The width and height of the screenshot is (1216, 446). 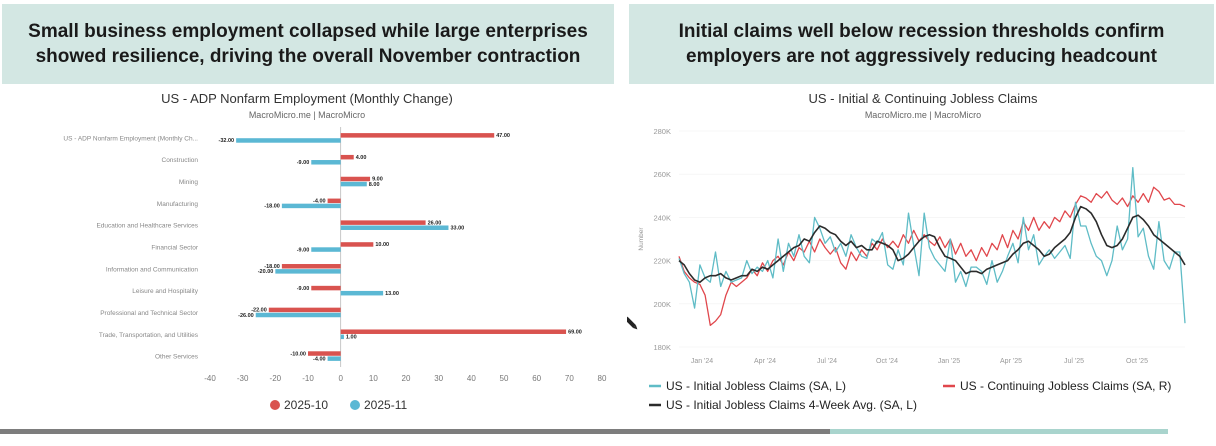 I want to click on bar-chart-source: MacroMicro.me | MacroMicro, so click(x=307, y=115).